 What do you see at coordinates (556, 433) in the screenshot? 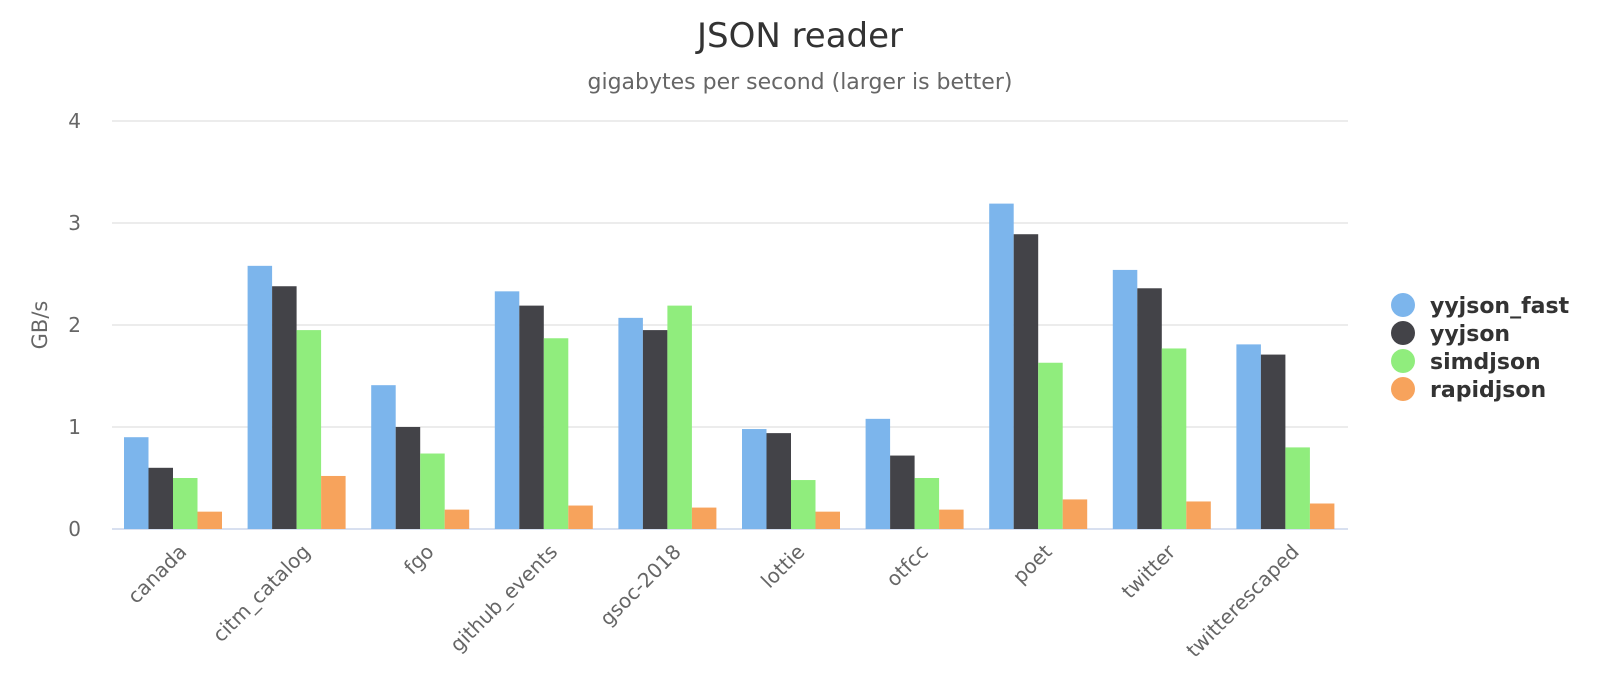
I see `bar-simdjson-github_events` at bounding box center [556, 433].